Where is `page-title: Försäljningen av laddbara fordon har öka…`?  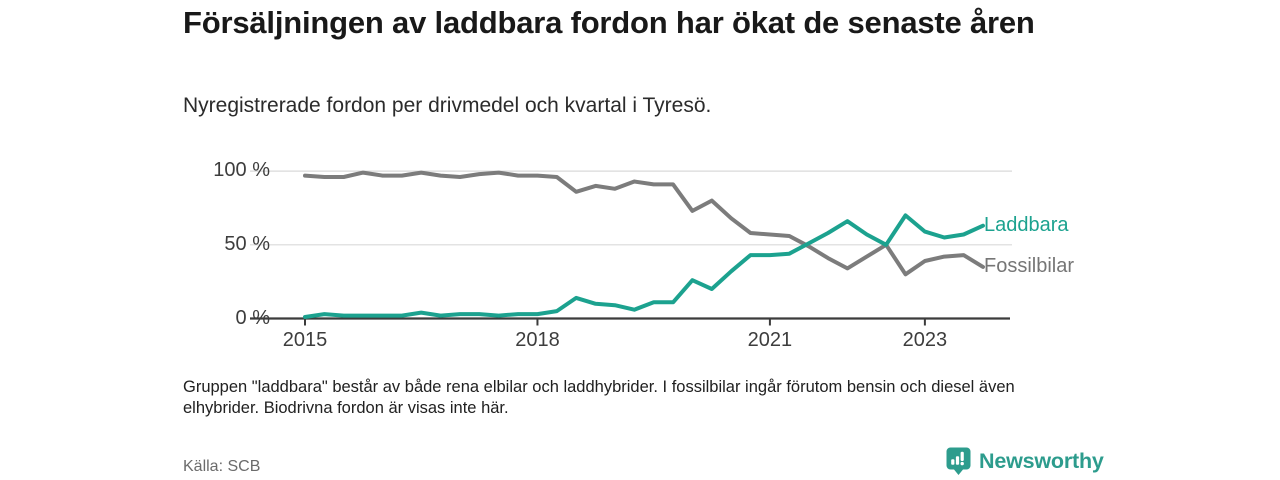 page-title: Försäljningen av laddbara fordon har öka… is located at coordinates (609, 22).